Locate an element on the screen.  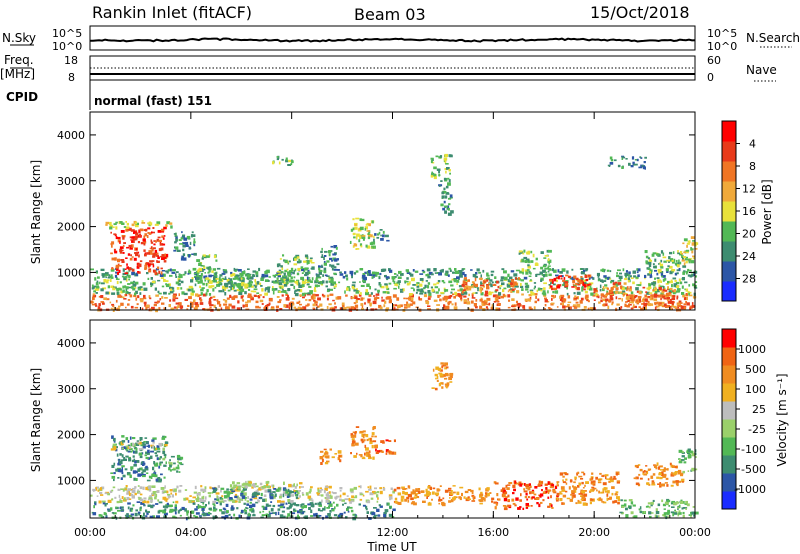
freq-label: Freq. is located at coordinates (19, 60).